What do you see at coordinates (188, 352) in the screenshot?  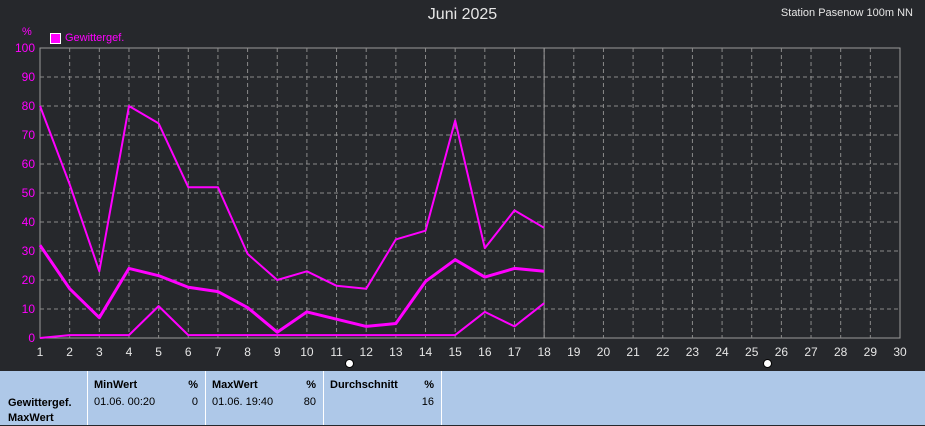 I see `x-tick-label: 6` at bounding box center [188, 352].